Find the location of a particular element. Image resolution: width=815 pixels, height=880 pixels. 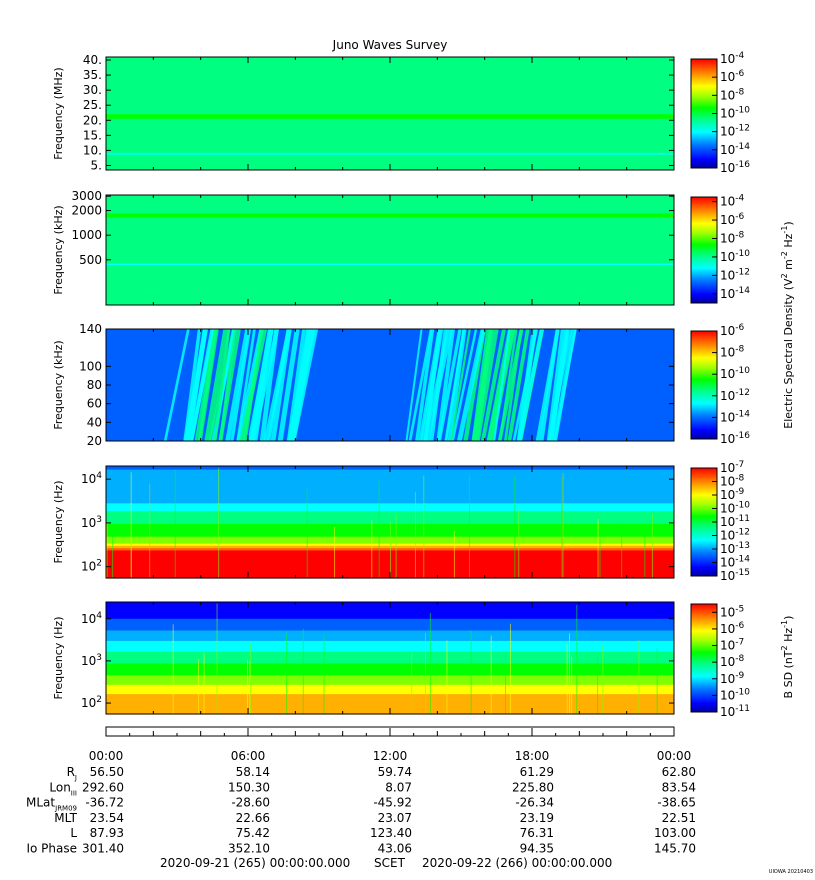

ephemeris-row-label: LonIII is located at coordinates (63, 788).